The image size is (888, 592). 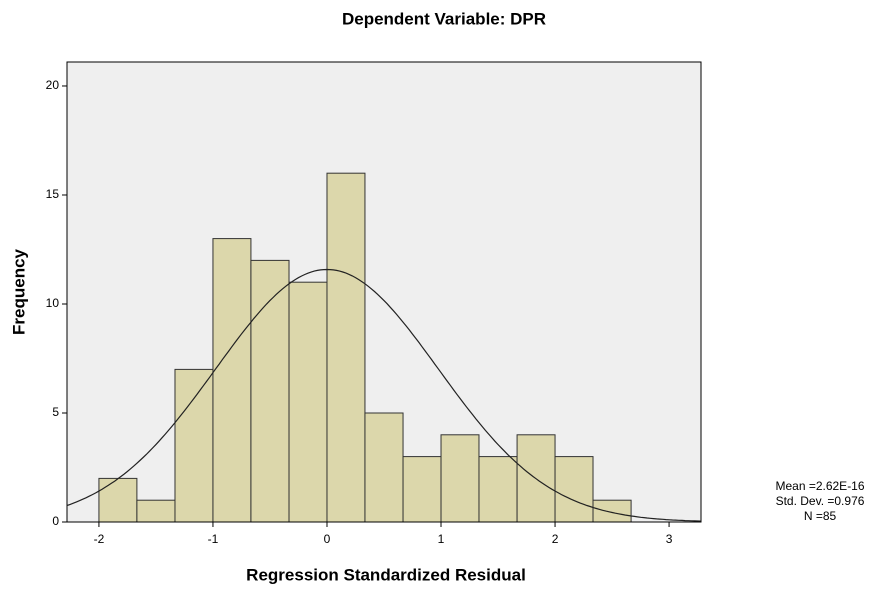 I want to click on y-tick-label: 0, so click(x=55, y=521).